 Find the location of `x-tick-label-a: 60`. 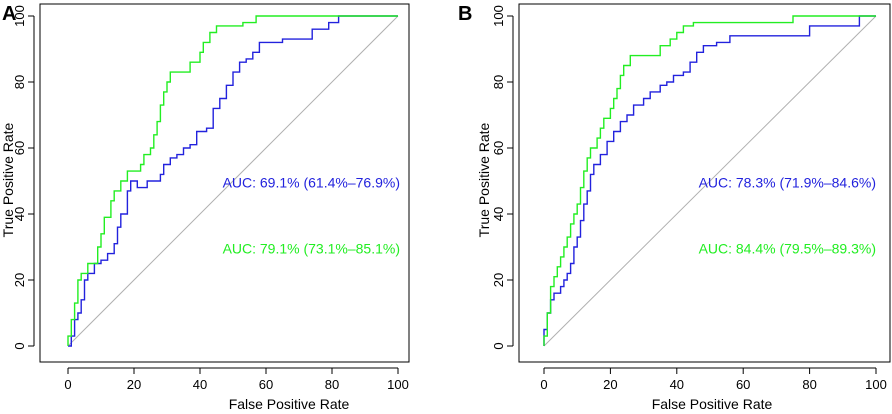

x-tick-label-a: 60 is located at coordinates (266, 384).